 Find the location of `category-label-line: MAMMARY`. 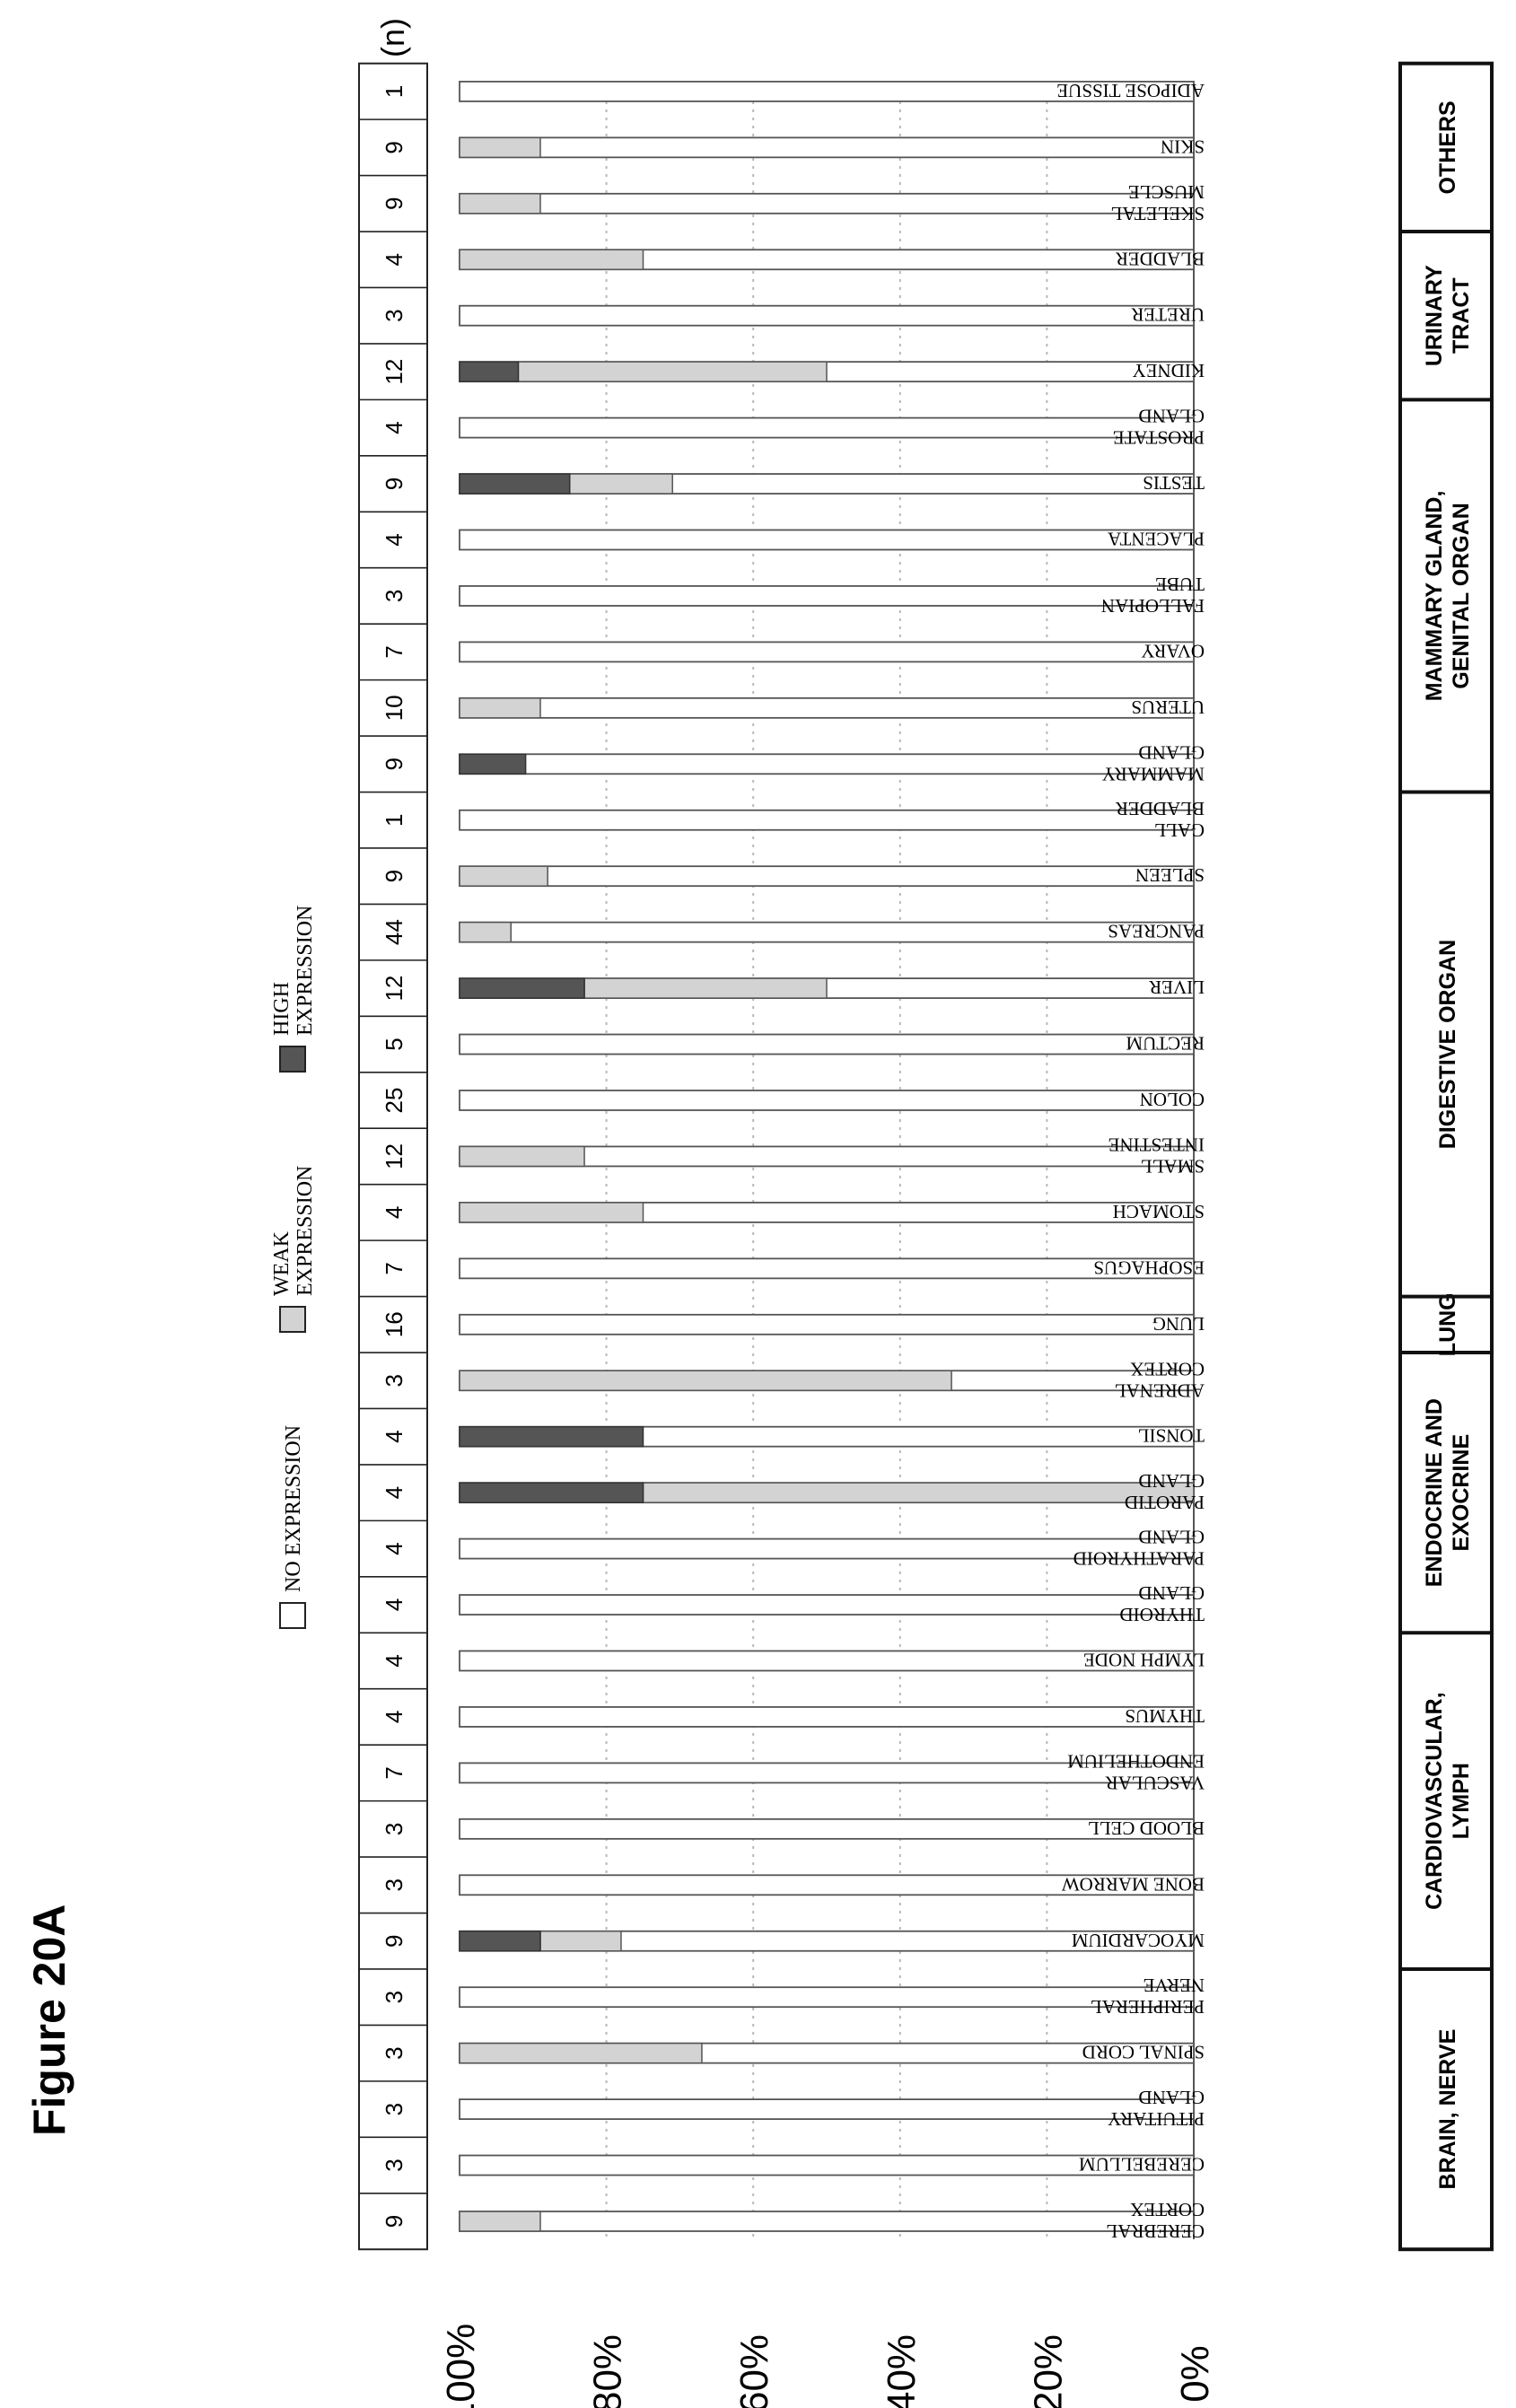

category-label-line: MAMMARY is located at coordinates (1154, 773).